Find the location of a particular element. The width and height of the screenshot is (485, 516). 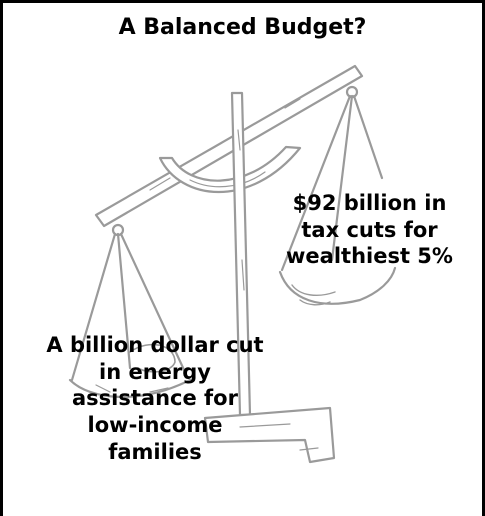

right-pan-label-line: tax cuts for is located at coordinates (369, 229).